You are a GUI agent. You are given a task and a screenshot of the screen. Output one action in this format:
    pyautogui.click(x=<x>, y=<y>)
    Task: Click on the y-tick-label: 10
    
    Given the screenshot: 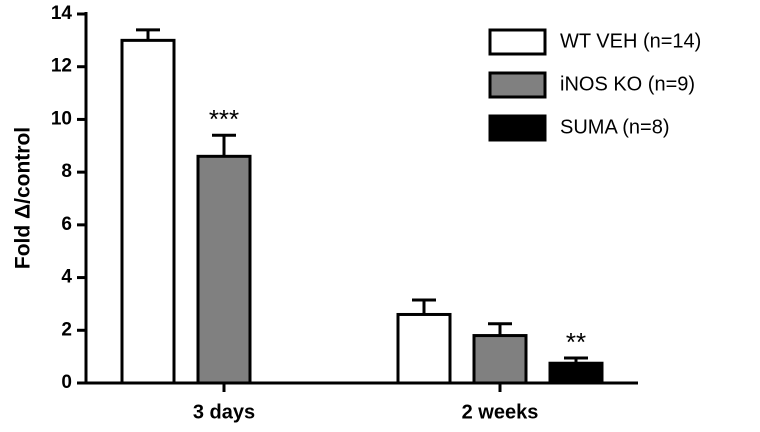 What is the action you would take?
    pyautogui.click(x=61, y=118)
    